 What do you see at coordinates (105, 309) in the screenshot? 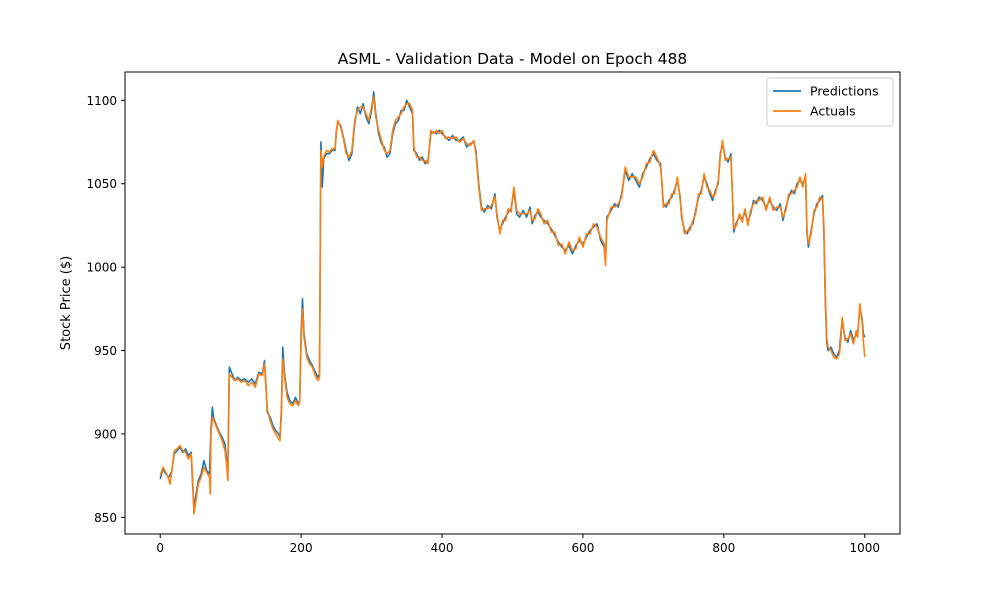
I see `y-axis: 850 900 950 1000 1050 1100` at bounding box center [105, 309].